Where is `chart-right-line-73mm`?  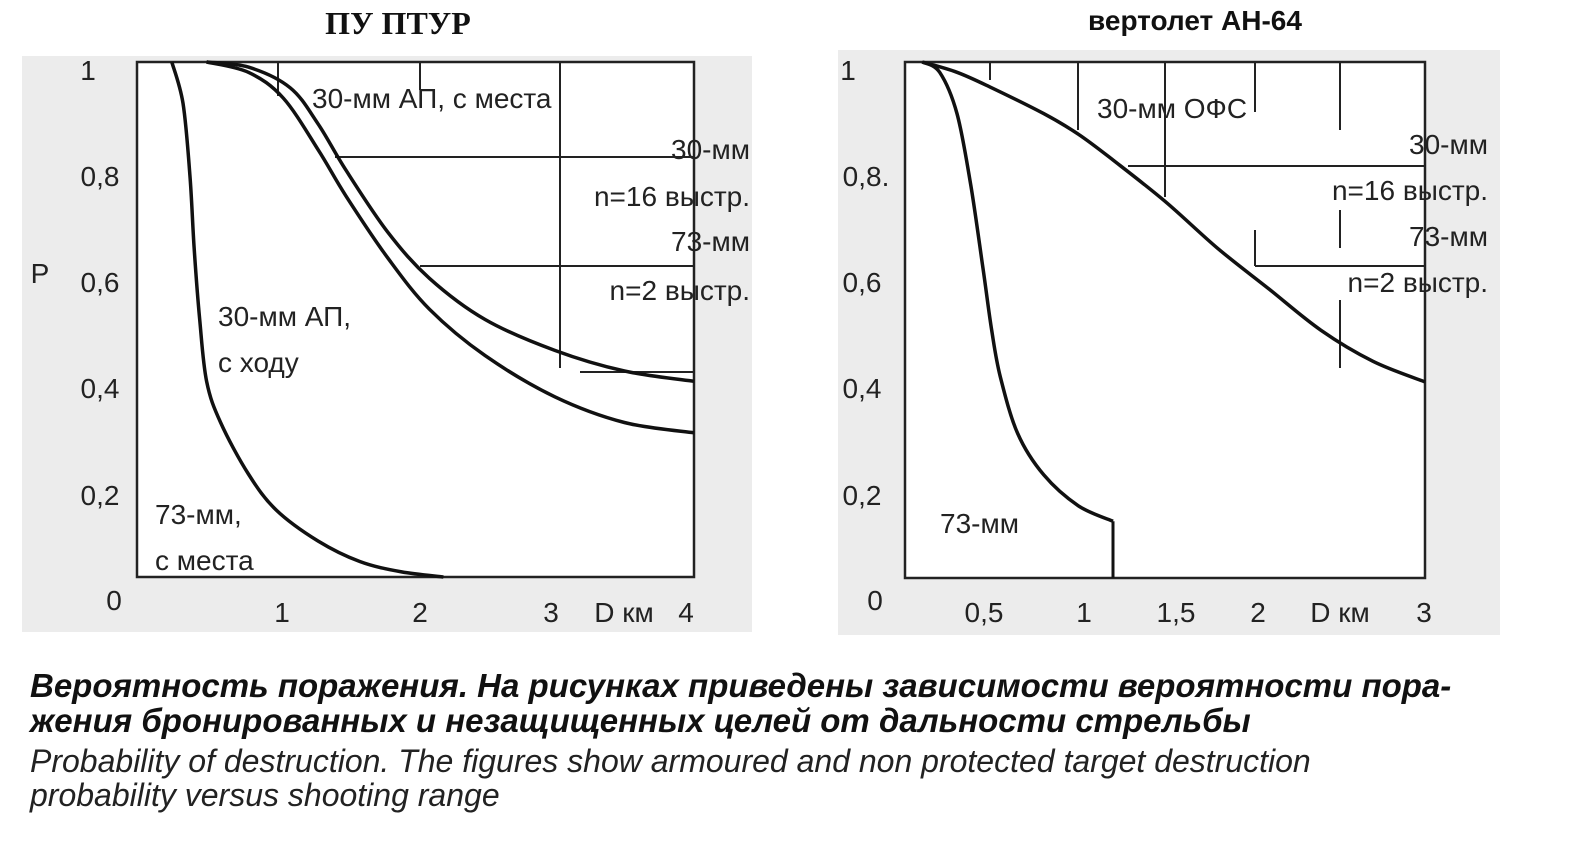 chart-right-line-73mm is located at coordinates (1017, 291).